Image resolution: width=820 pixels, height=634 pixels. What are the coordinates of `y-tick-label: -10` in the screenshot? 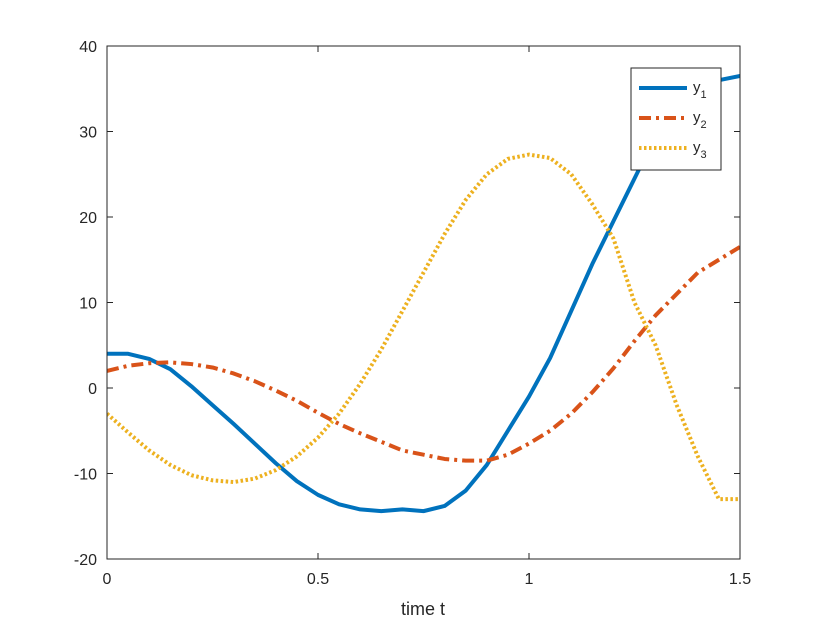 It's located at (85, 475).